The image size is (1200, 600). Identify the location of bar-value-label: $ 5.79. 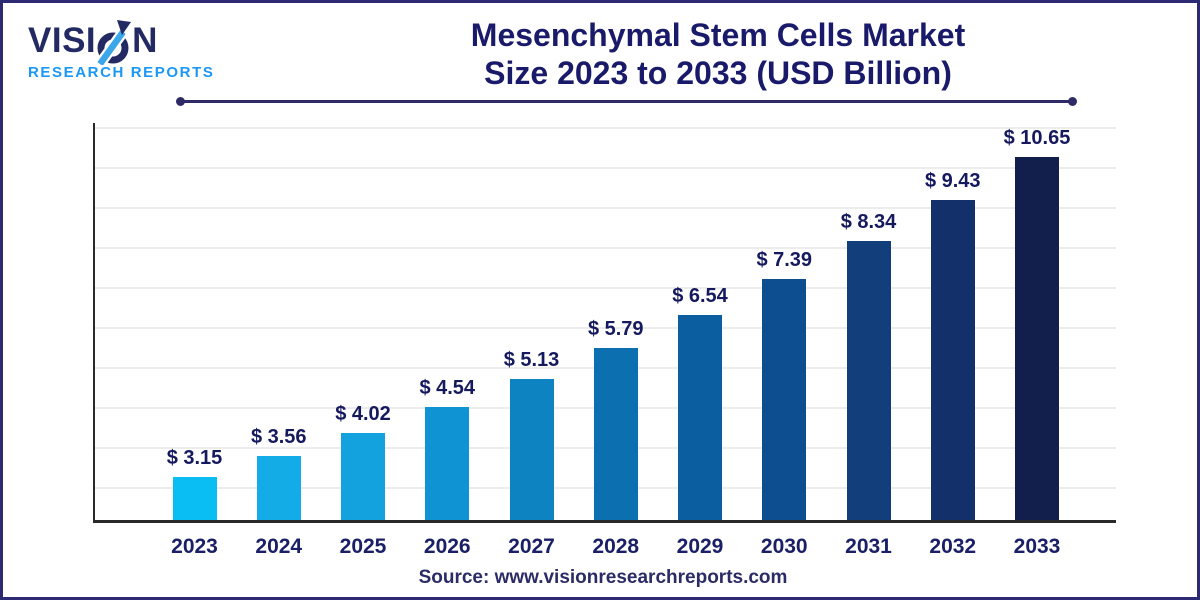
(615, 329).